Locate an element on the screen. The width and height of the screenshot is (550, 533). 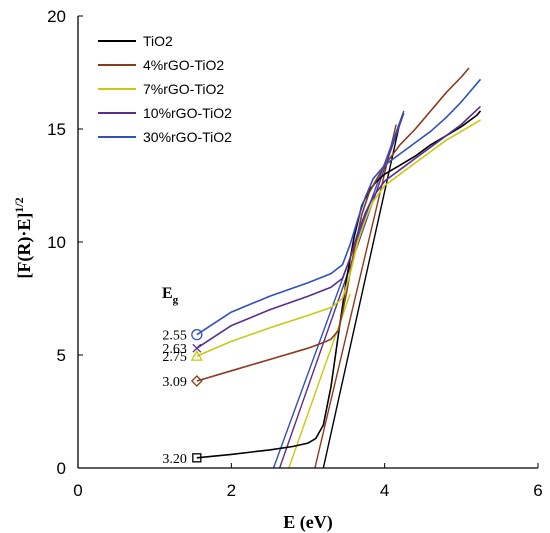
legend-label: 10%rGO-TiO2 is located at coordinates (187, 113).